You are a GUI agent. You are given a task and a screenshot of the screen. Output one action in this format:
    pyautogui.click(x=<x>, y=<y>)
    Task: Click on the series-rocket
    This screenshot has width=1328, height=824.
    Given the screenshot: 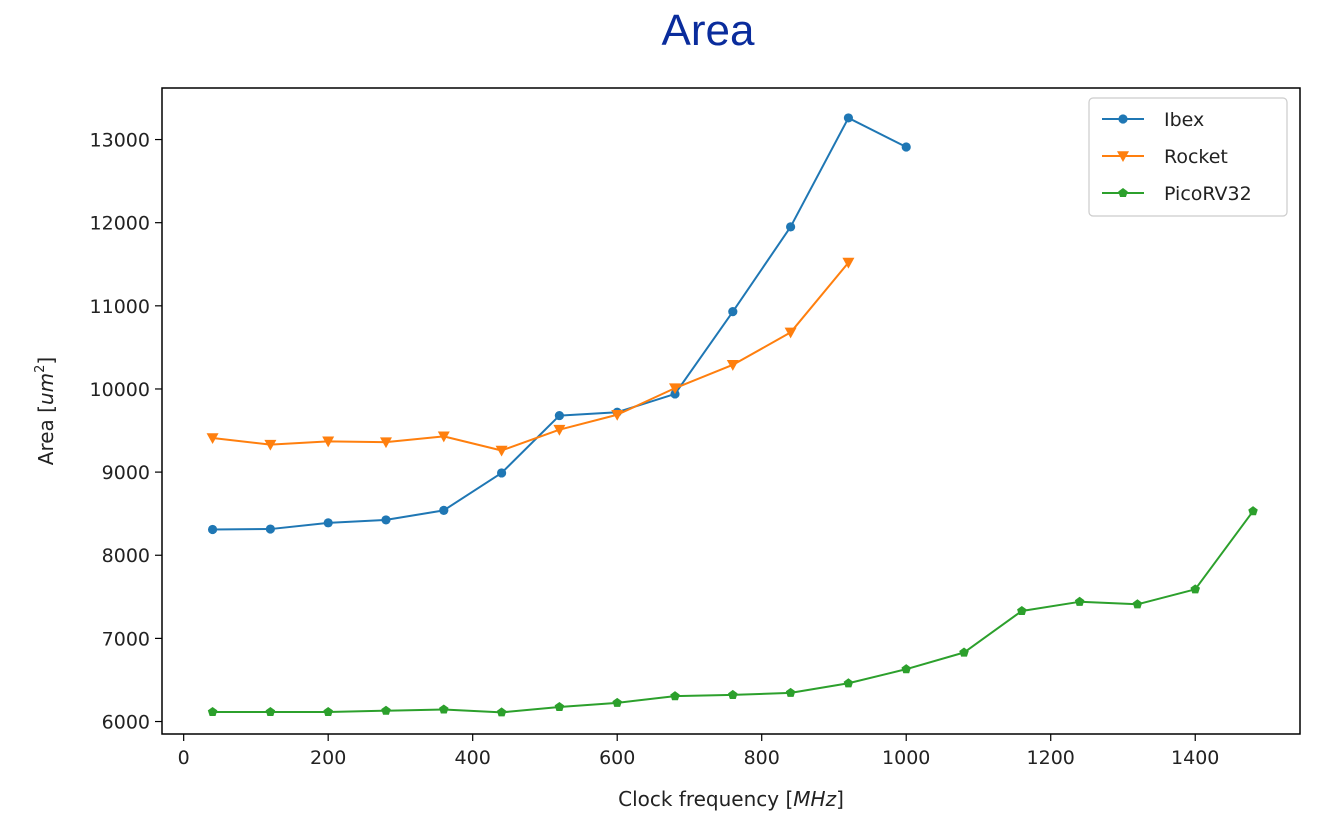 What is the action you would take?
    pyautogui.click(x=530, y=357)
    